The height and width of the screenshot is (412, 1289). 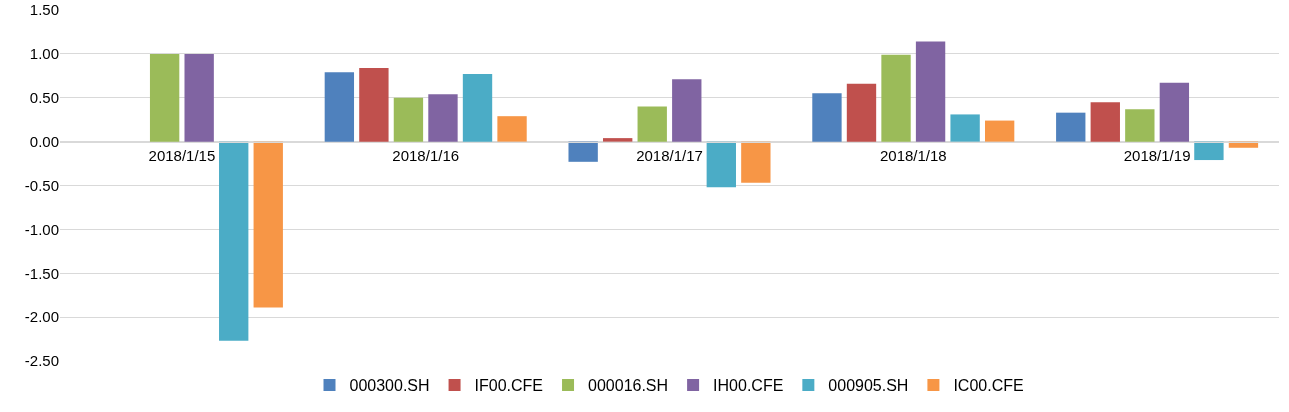 What do you see at coordinates (748, 386) in the screenshot?
I see `legend-label: IH00.CFE` at bounding box center [748, 386].